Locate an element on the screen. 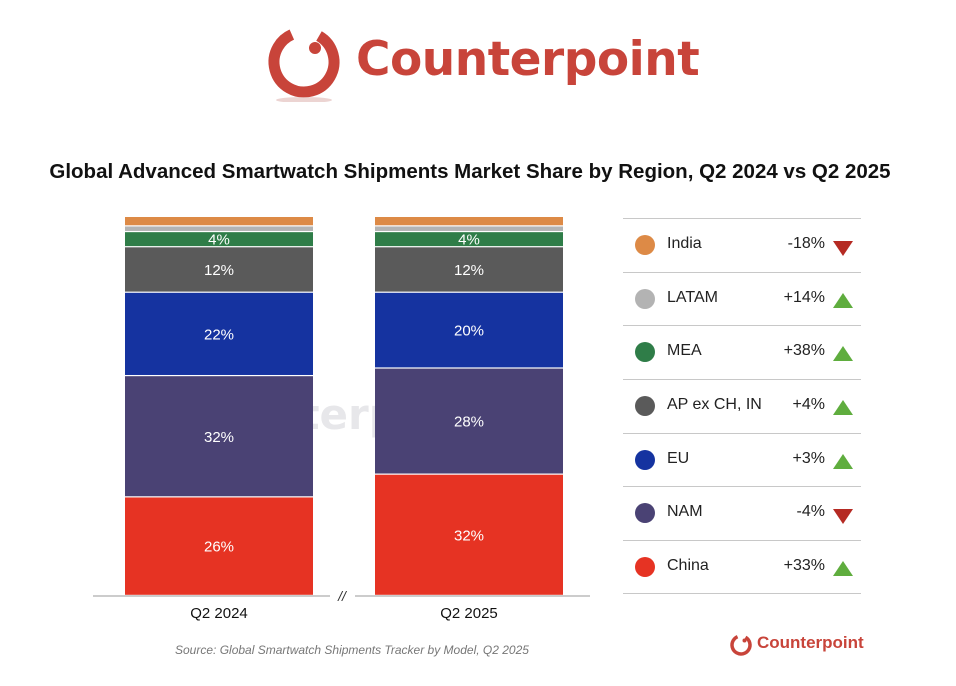 Image resolution: width=956 pixels, height=686 pixels. axis-break-mark: // is located at coordinates (342, 596).